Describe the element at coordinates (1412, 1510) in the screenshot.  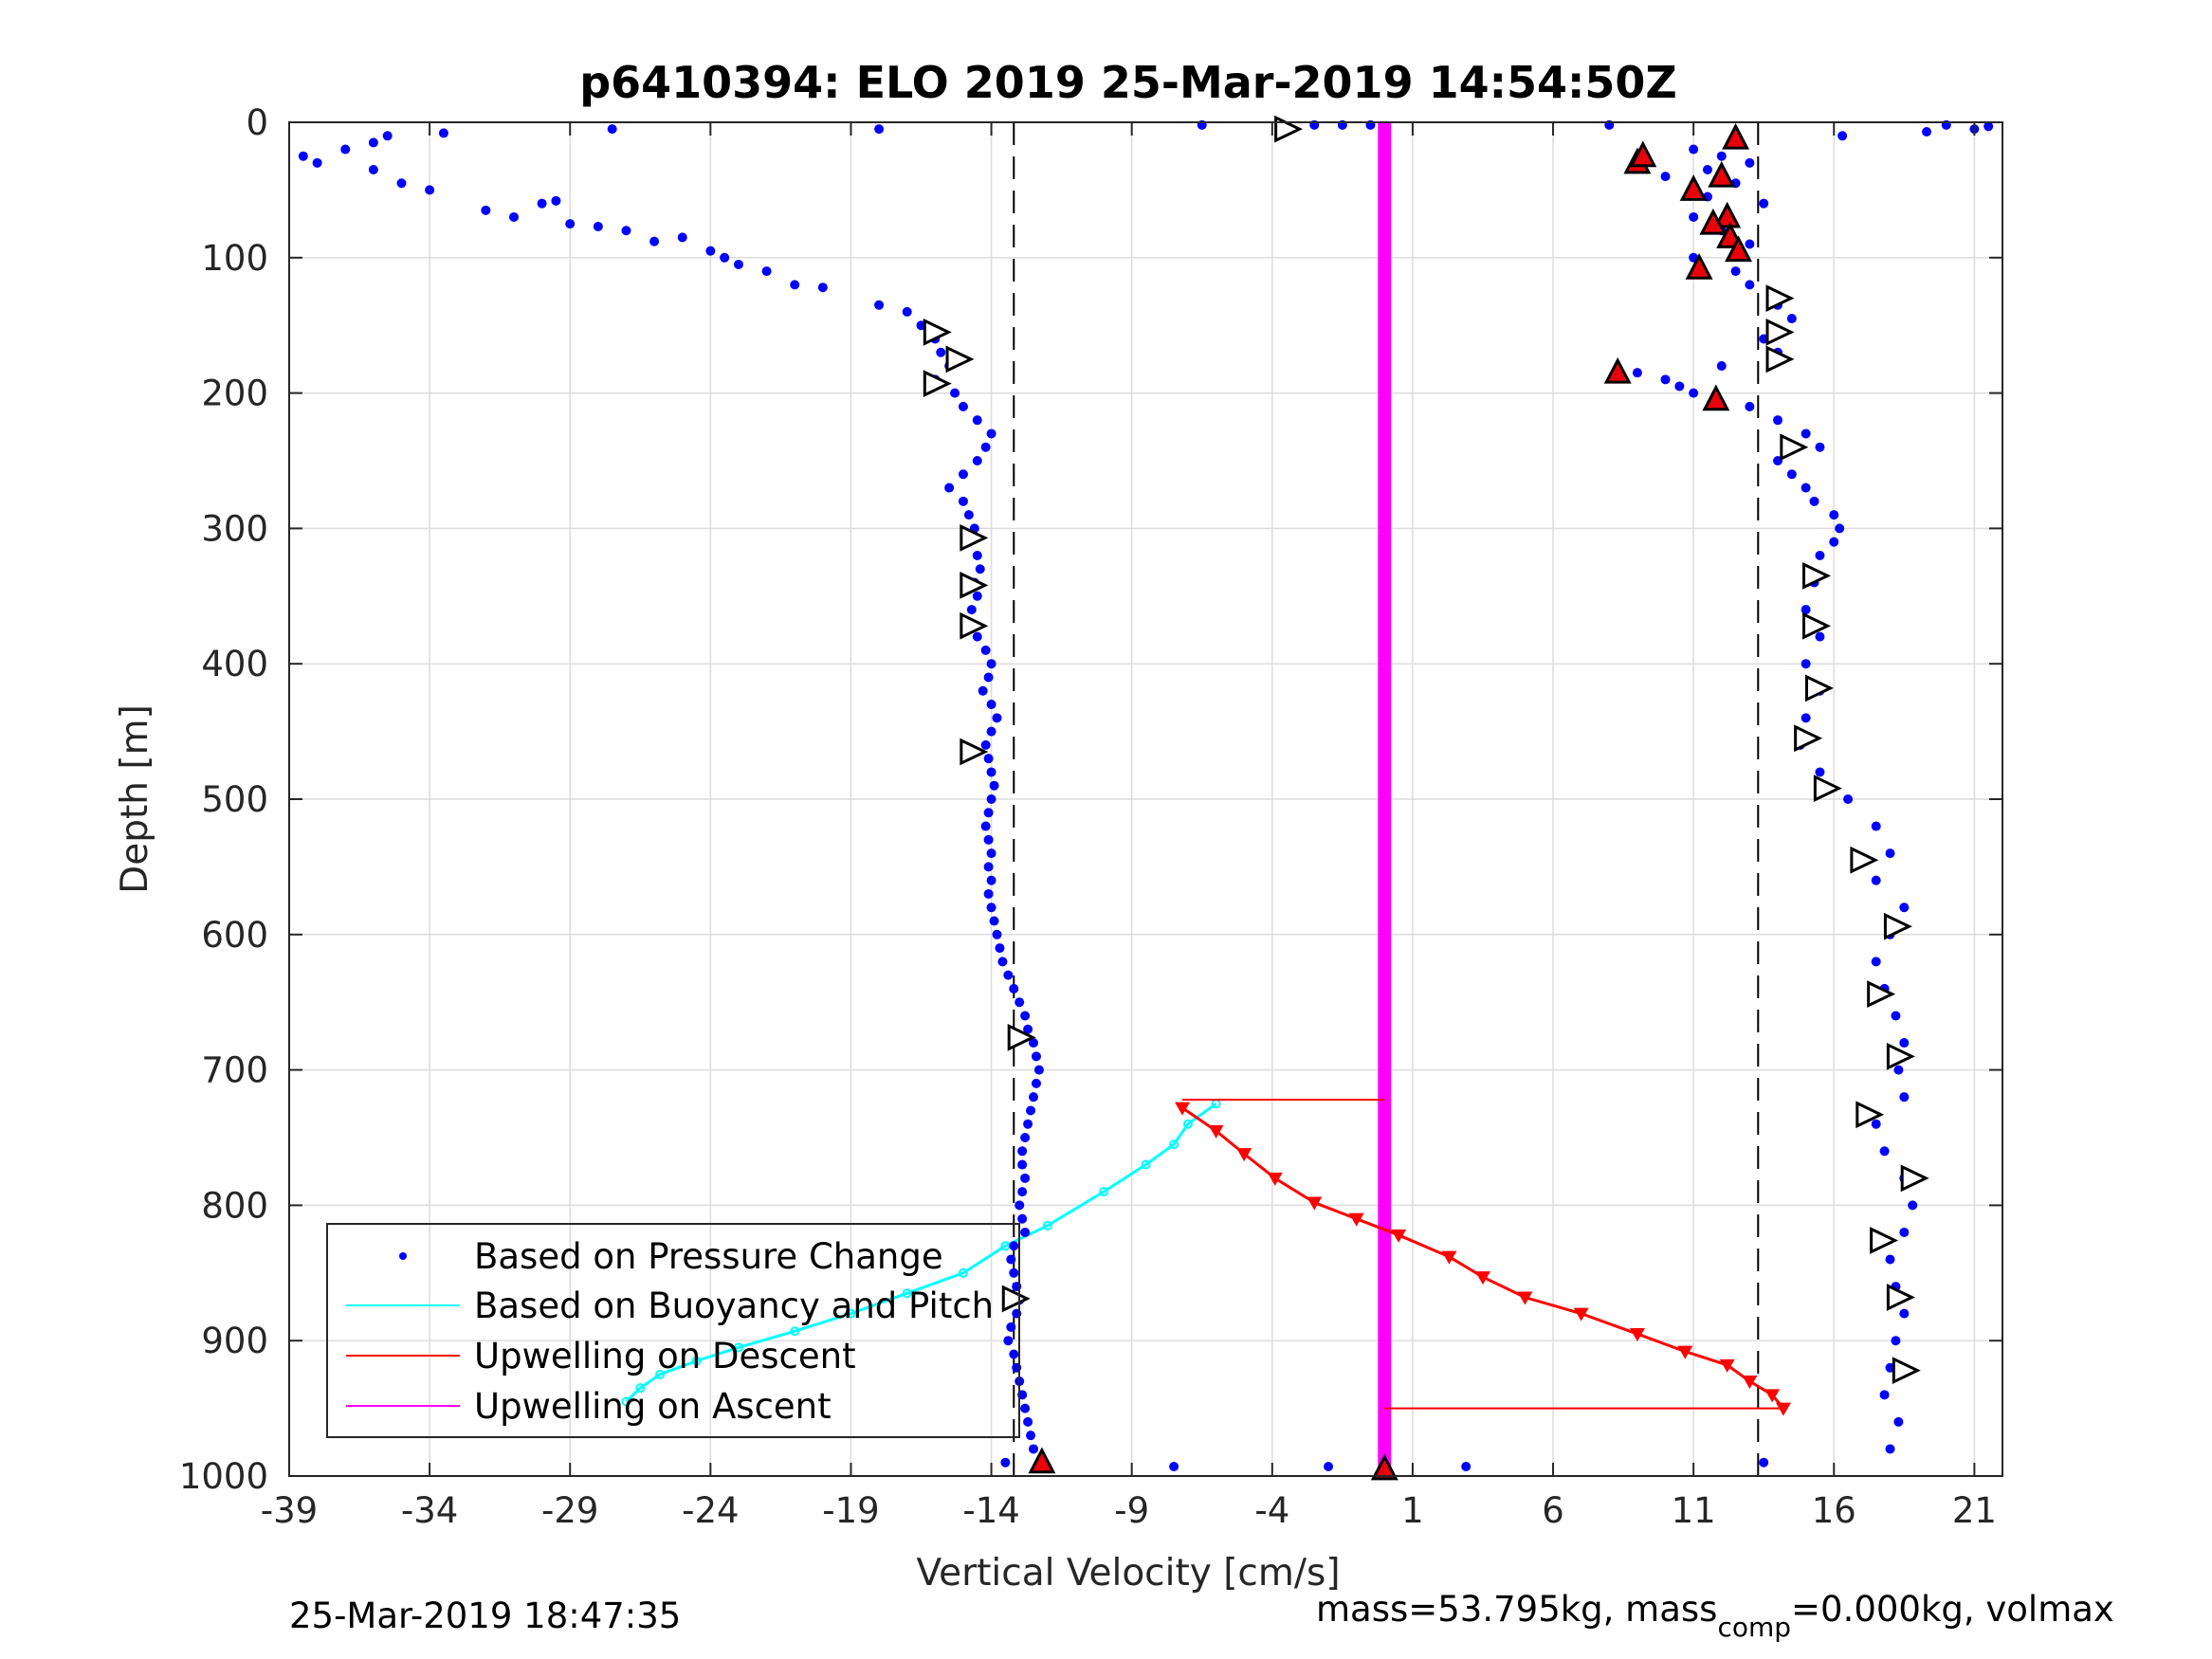
I see `x-tick-label: 1` at that location.